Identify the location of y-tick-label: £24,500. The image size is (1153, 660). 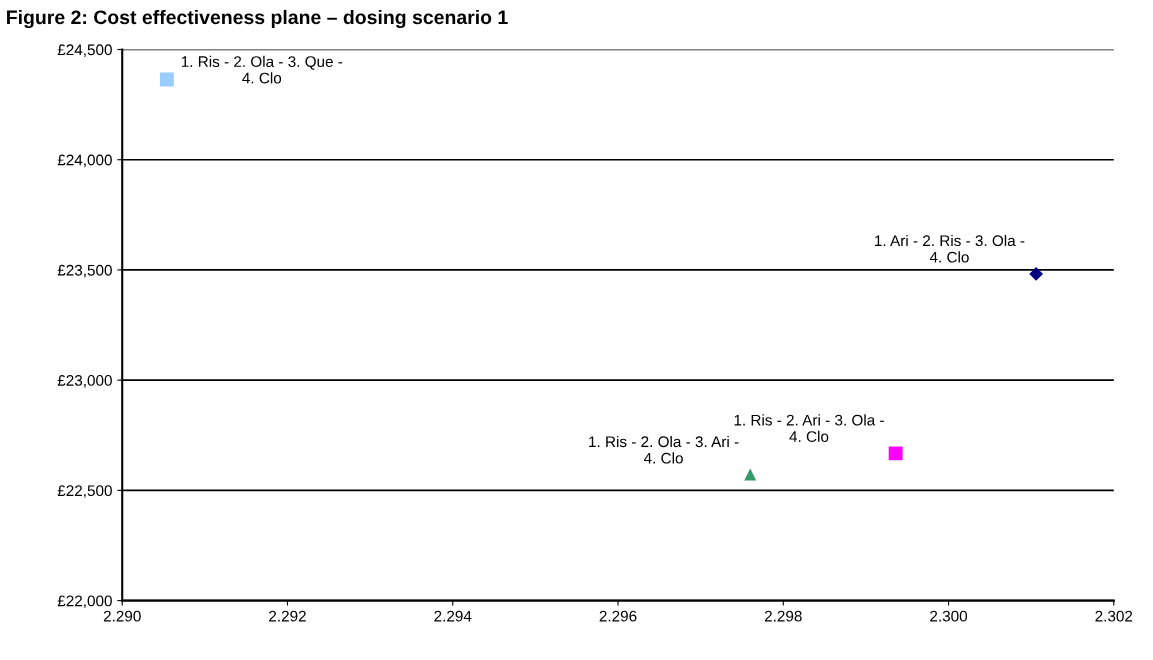
(84, 50).